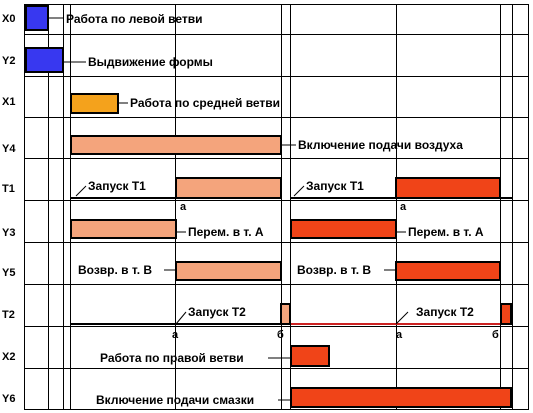 The width and height of the screenshot is (533, 413). Describe the element at coordinates (8, 273) in the screenshot. I see `row-label-y5: Y5` at that location.